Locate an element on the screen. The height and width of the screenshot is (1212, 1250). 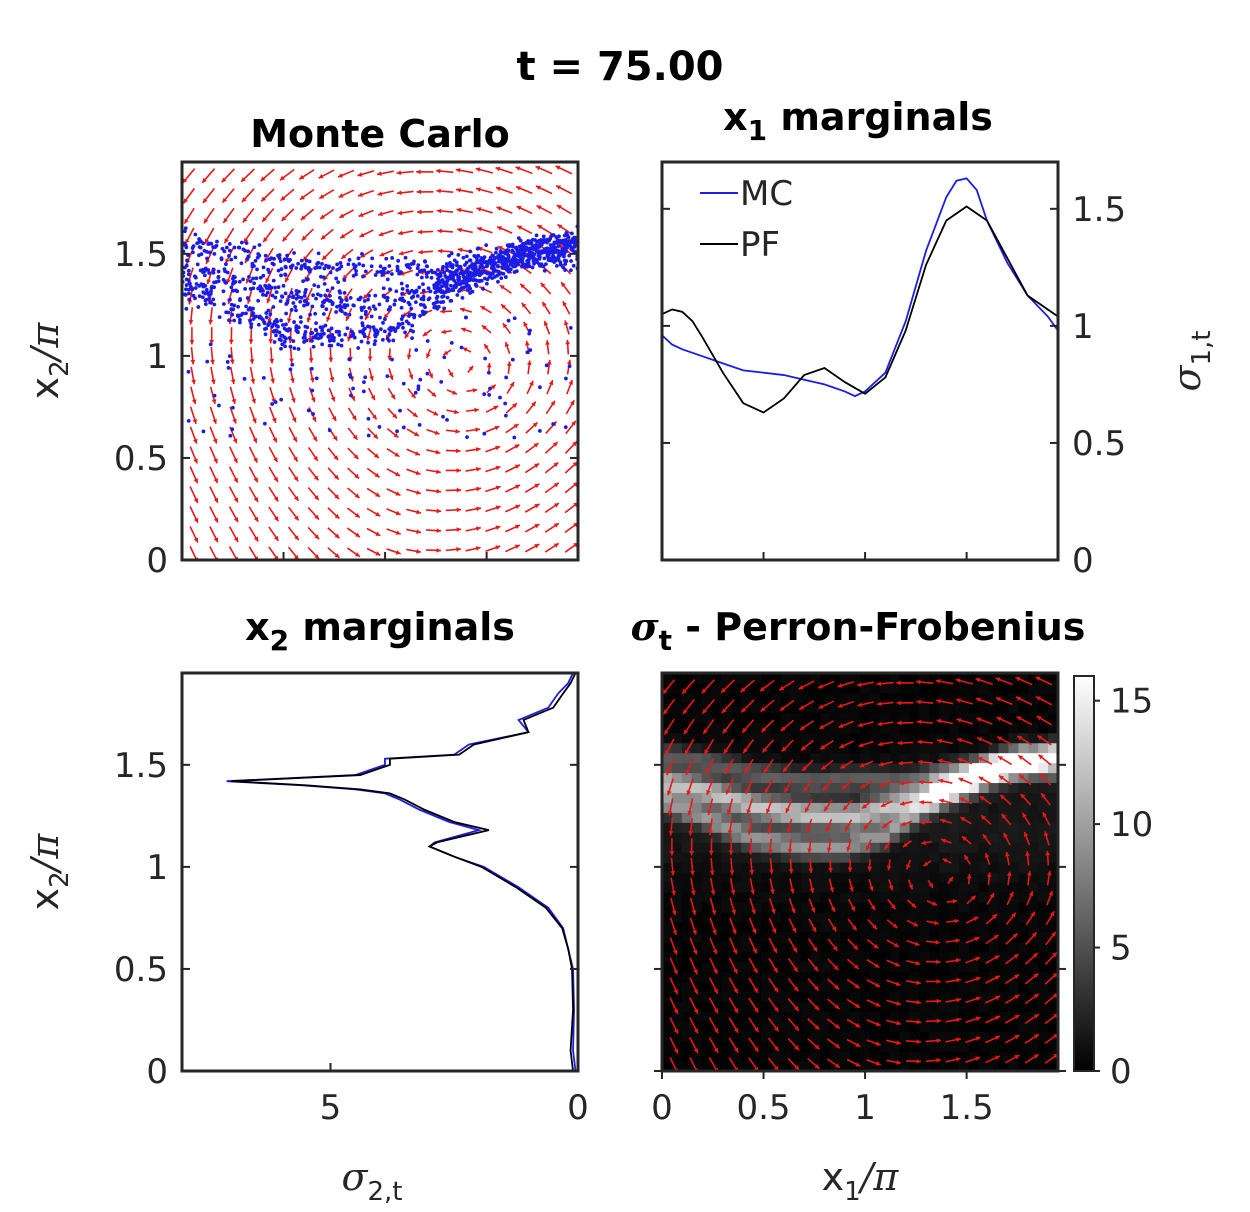
pf-xlabel: x1/π is located at coordinates (861, 1181).